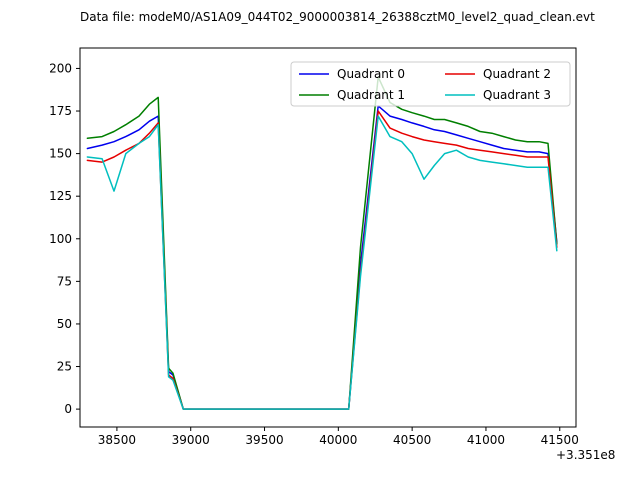 The image size is (640, 480). Describe the element at coordinates (117, 440) in the screenshot. I see `x-tick-label: 38500` at that location.